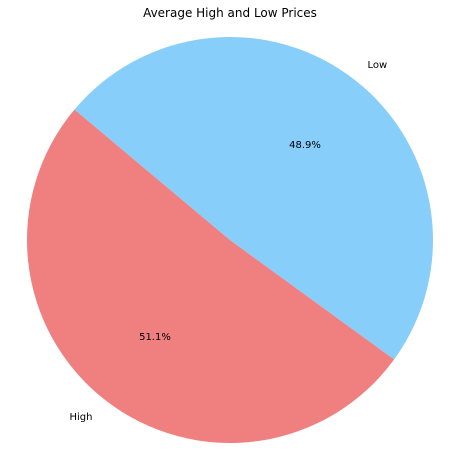 This screenshot has width=460, height=465. Describe the element at coordinates (305, 145) in the screenshot. I see `slice-percent-low: 48.9%` at that location.